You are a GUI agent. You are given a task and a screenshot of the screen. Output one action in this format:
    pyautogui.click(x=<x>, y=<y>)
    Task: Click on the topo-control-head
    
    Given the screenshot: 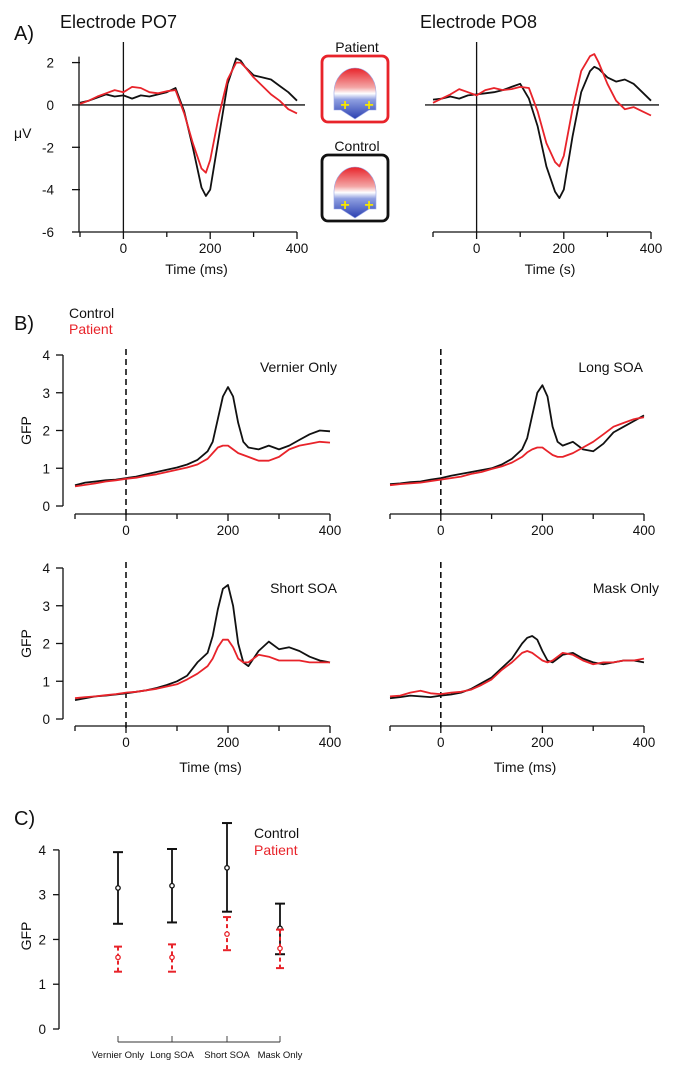 What is the action you would take?
    pyautogui.click(x=355, y=192)
    